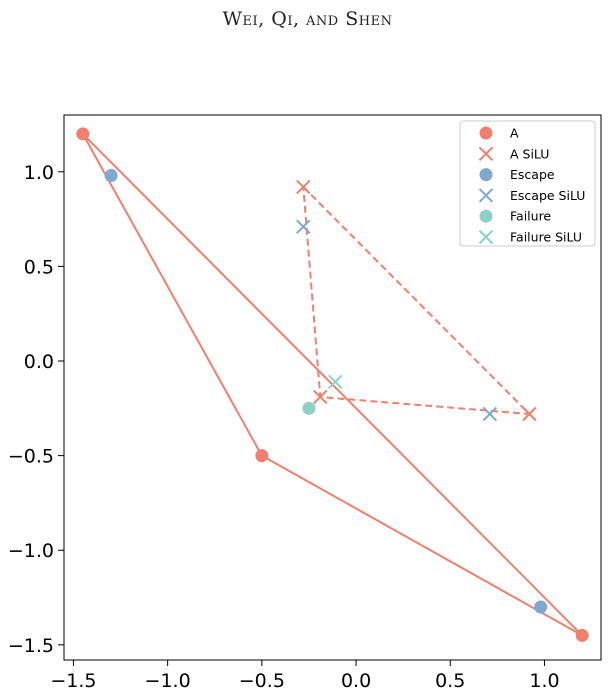 Image resolution: width=615 pixels, height=690 pixels. I want to click on x-tick-label: −1.5, so click(73, 680).